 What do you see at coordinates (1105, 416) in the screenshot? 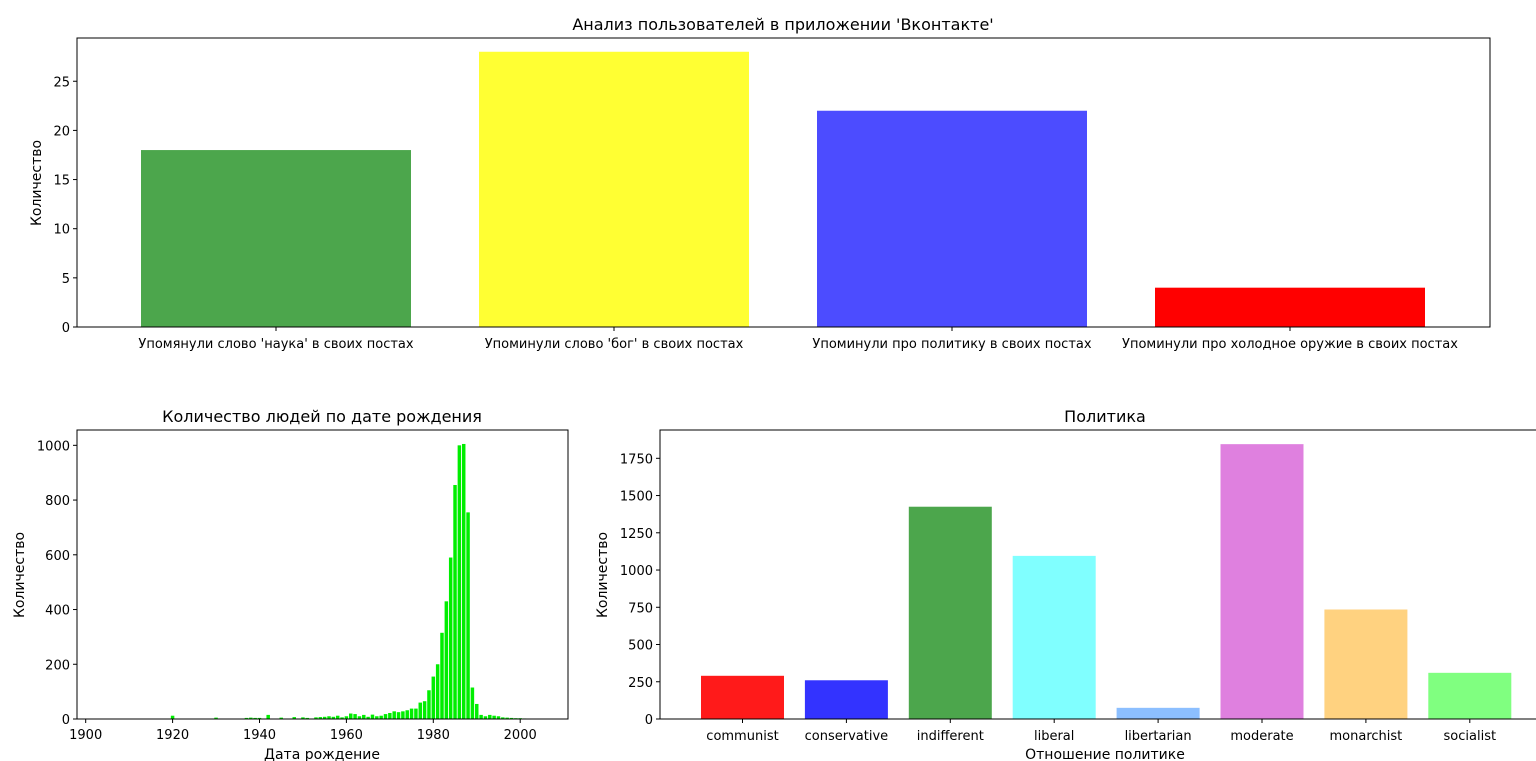
I see `chart-politics-title: Политика` at bounding box center [1105, 416].